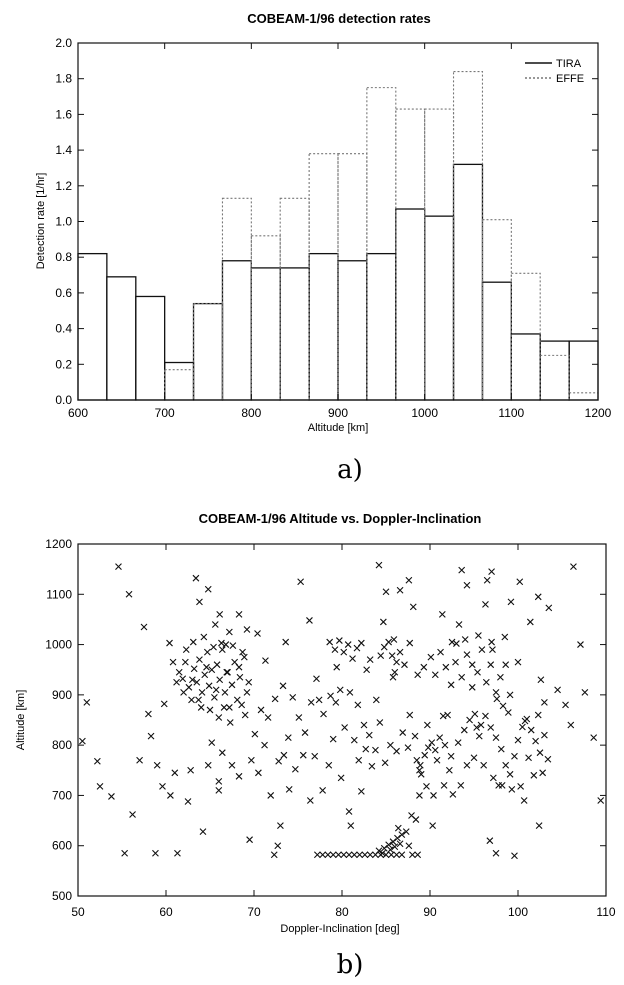 The image size is (624, 985). I want to click on y-tick-label: 600, so click(62, 846).